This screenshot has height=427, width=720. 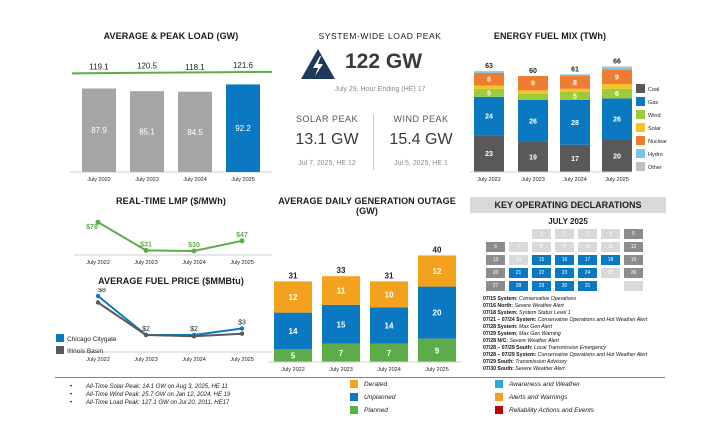 I want to click on fuel-mix-segment-label: 8, so click(x=489, y=80).